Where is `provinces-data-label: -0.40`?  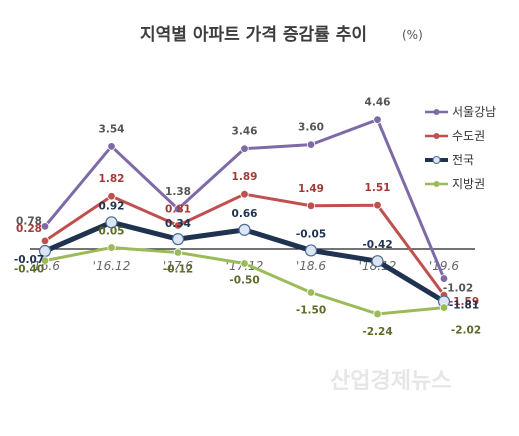
provinces-data-label: -0.40 is located at coordinates (29, 270).